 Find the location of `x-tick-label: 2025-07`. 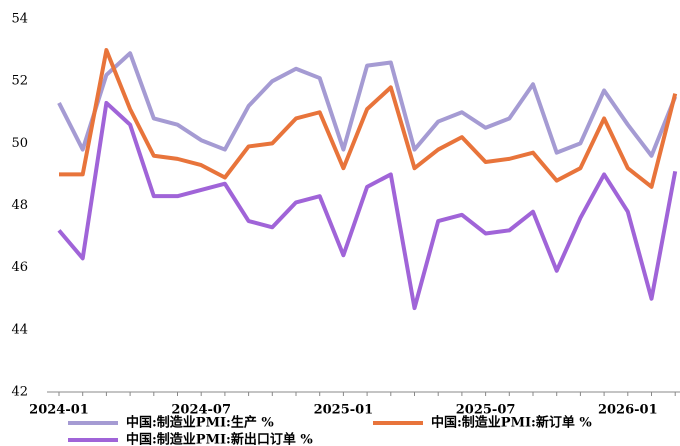

x-tick-label: 2025-07 is located at coordinates (486, 410).